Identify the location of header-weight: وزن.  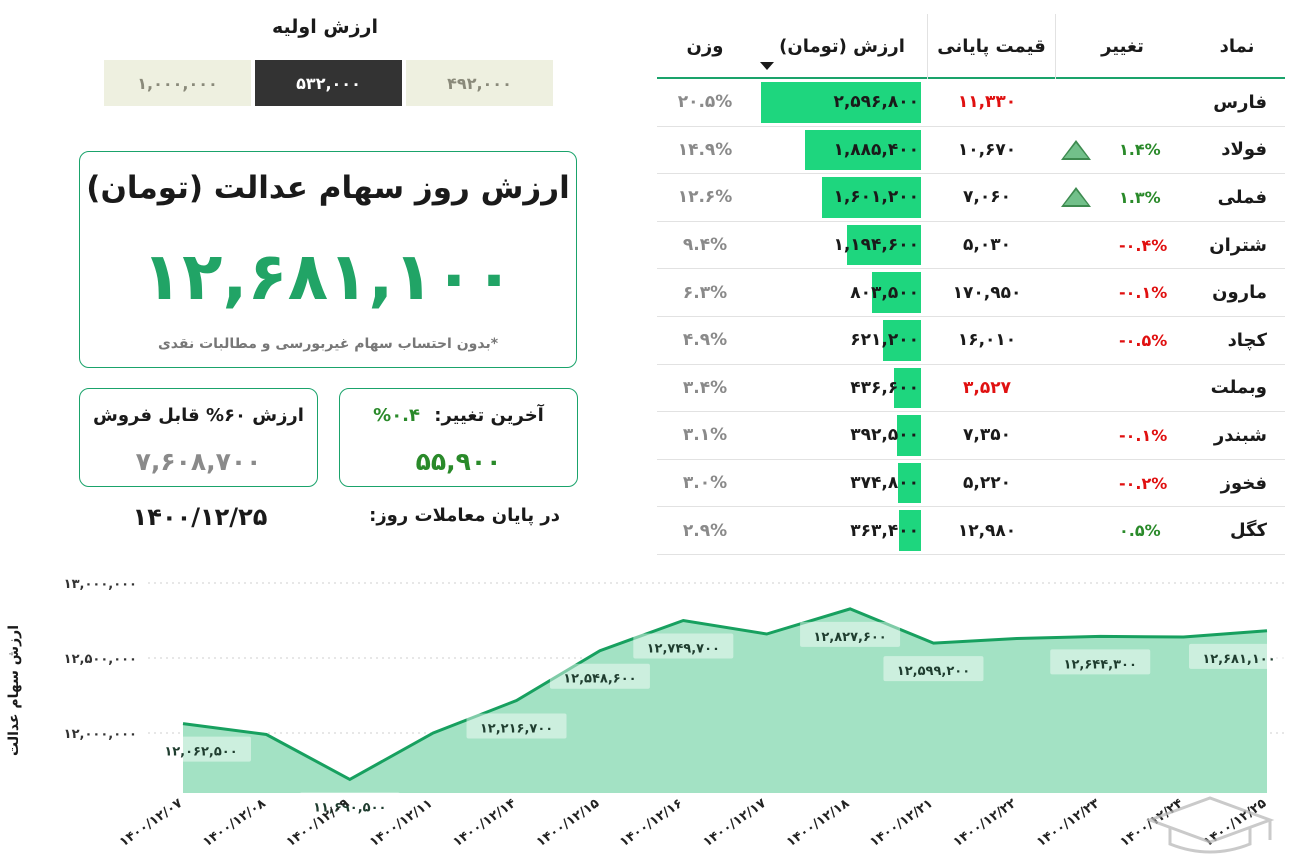
(705, 46).